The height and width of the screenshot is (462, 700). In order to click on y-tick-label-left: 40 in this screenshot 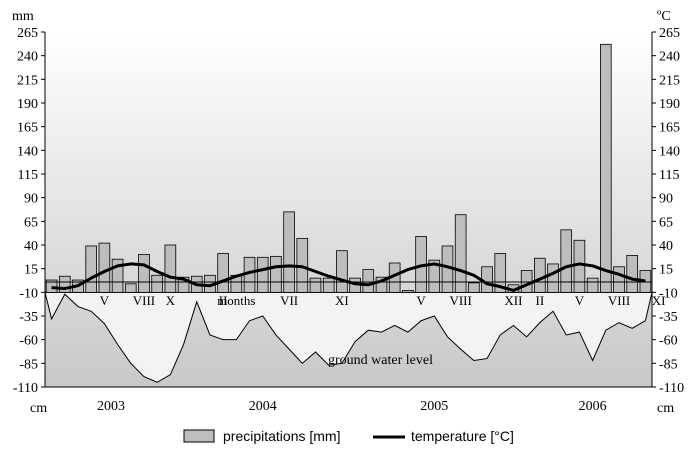, I will do `click(31, 246)`.